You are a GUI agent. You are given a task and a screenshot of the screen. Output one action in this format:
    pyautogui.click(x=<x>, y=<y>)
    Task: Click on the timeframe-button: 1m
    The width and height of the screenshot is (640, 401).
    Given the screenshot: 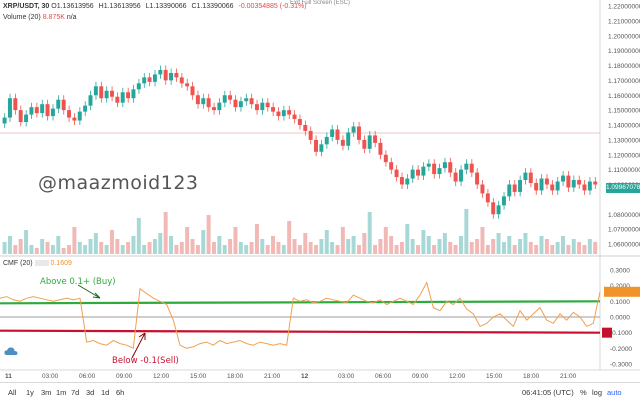 What is the action you would take?
    pyautogui.click(x=61, y=392)
    